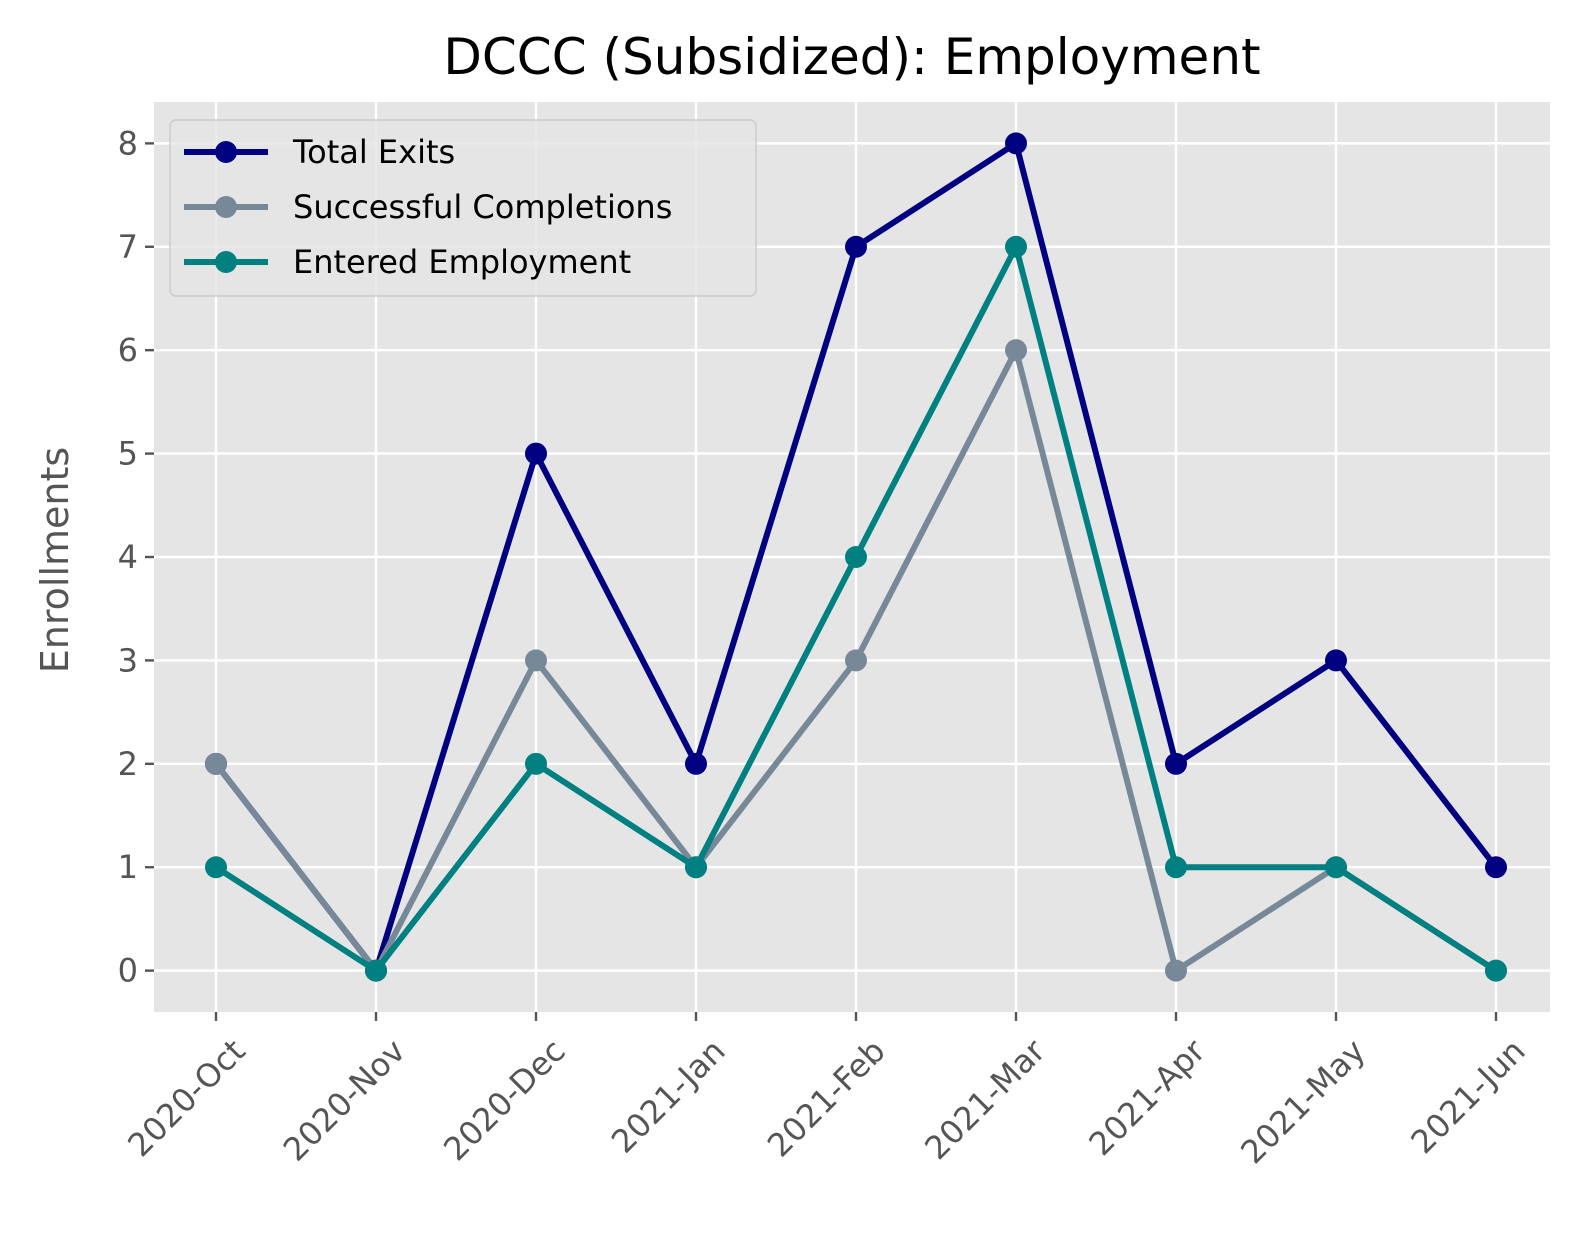 The height and width of the screenshot is (1240, 1592). I want to click on y-tick-label: 1, so click(128, 867).